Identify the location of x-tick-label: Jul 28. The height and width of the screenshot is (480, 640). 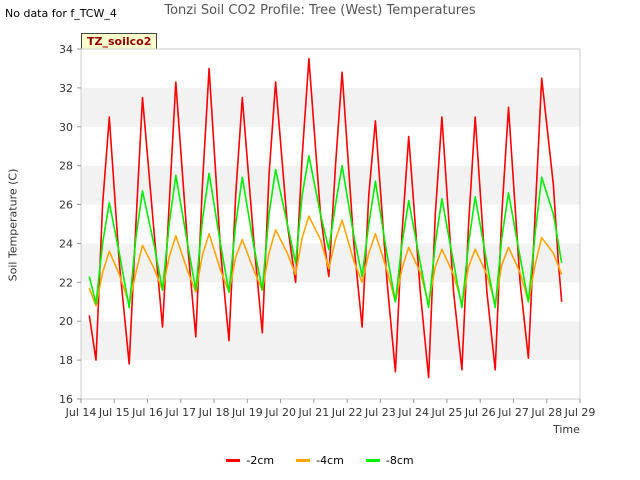
(546, 412).